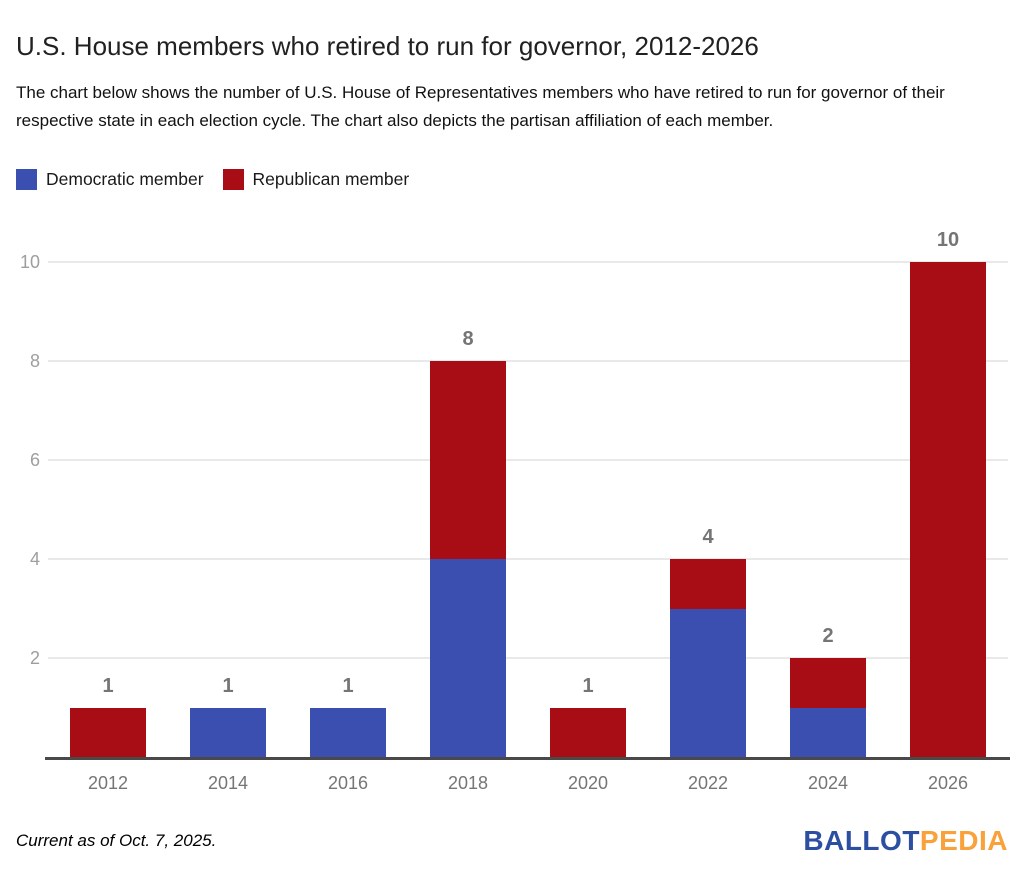  I want to click on bar-value-label-2016: 1, so click(348, 685).